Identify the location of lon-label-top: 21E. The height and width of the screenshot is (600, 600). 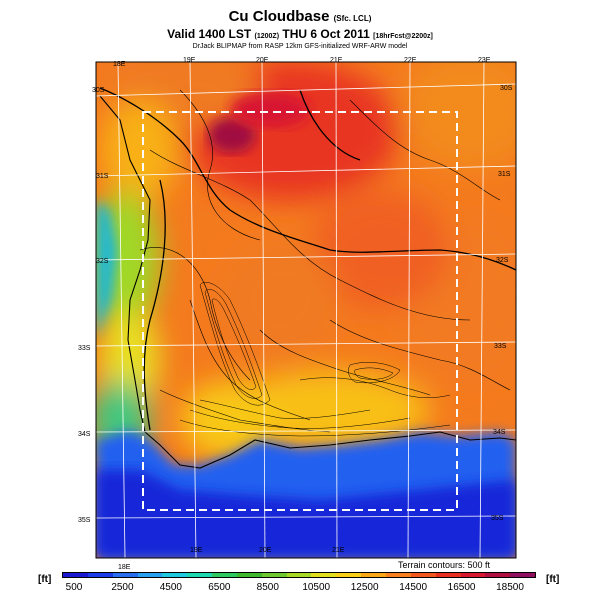
(336, 60).